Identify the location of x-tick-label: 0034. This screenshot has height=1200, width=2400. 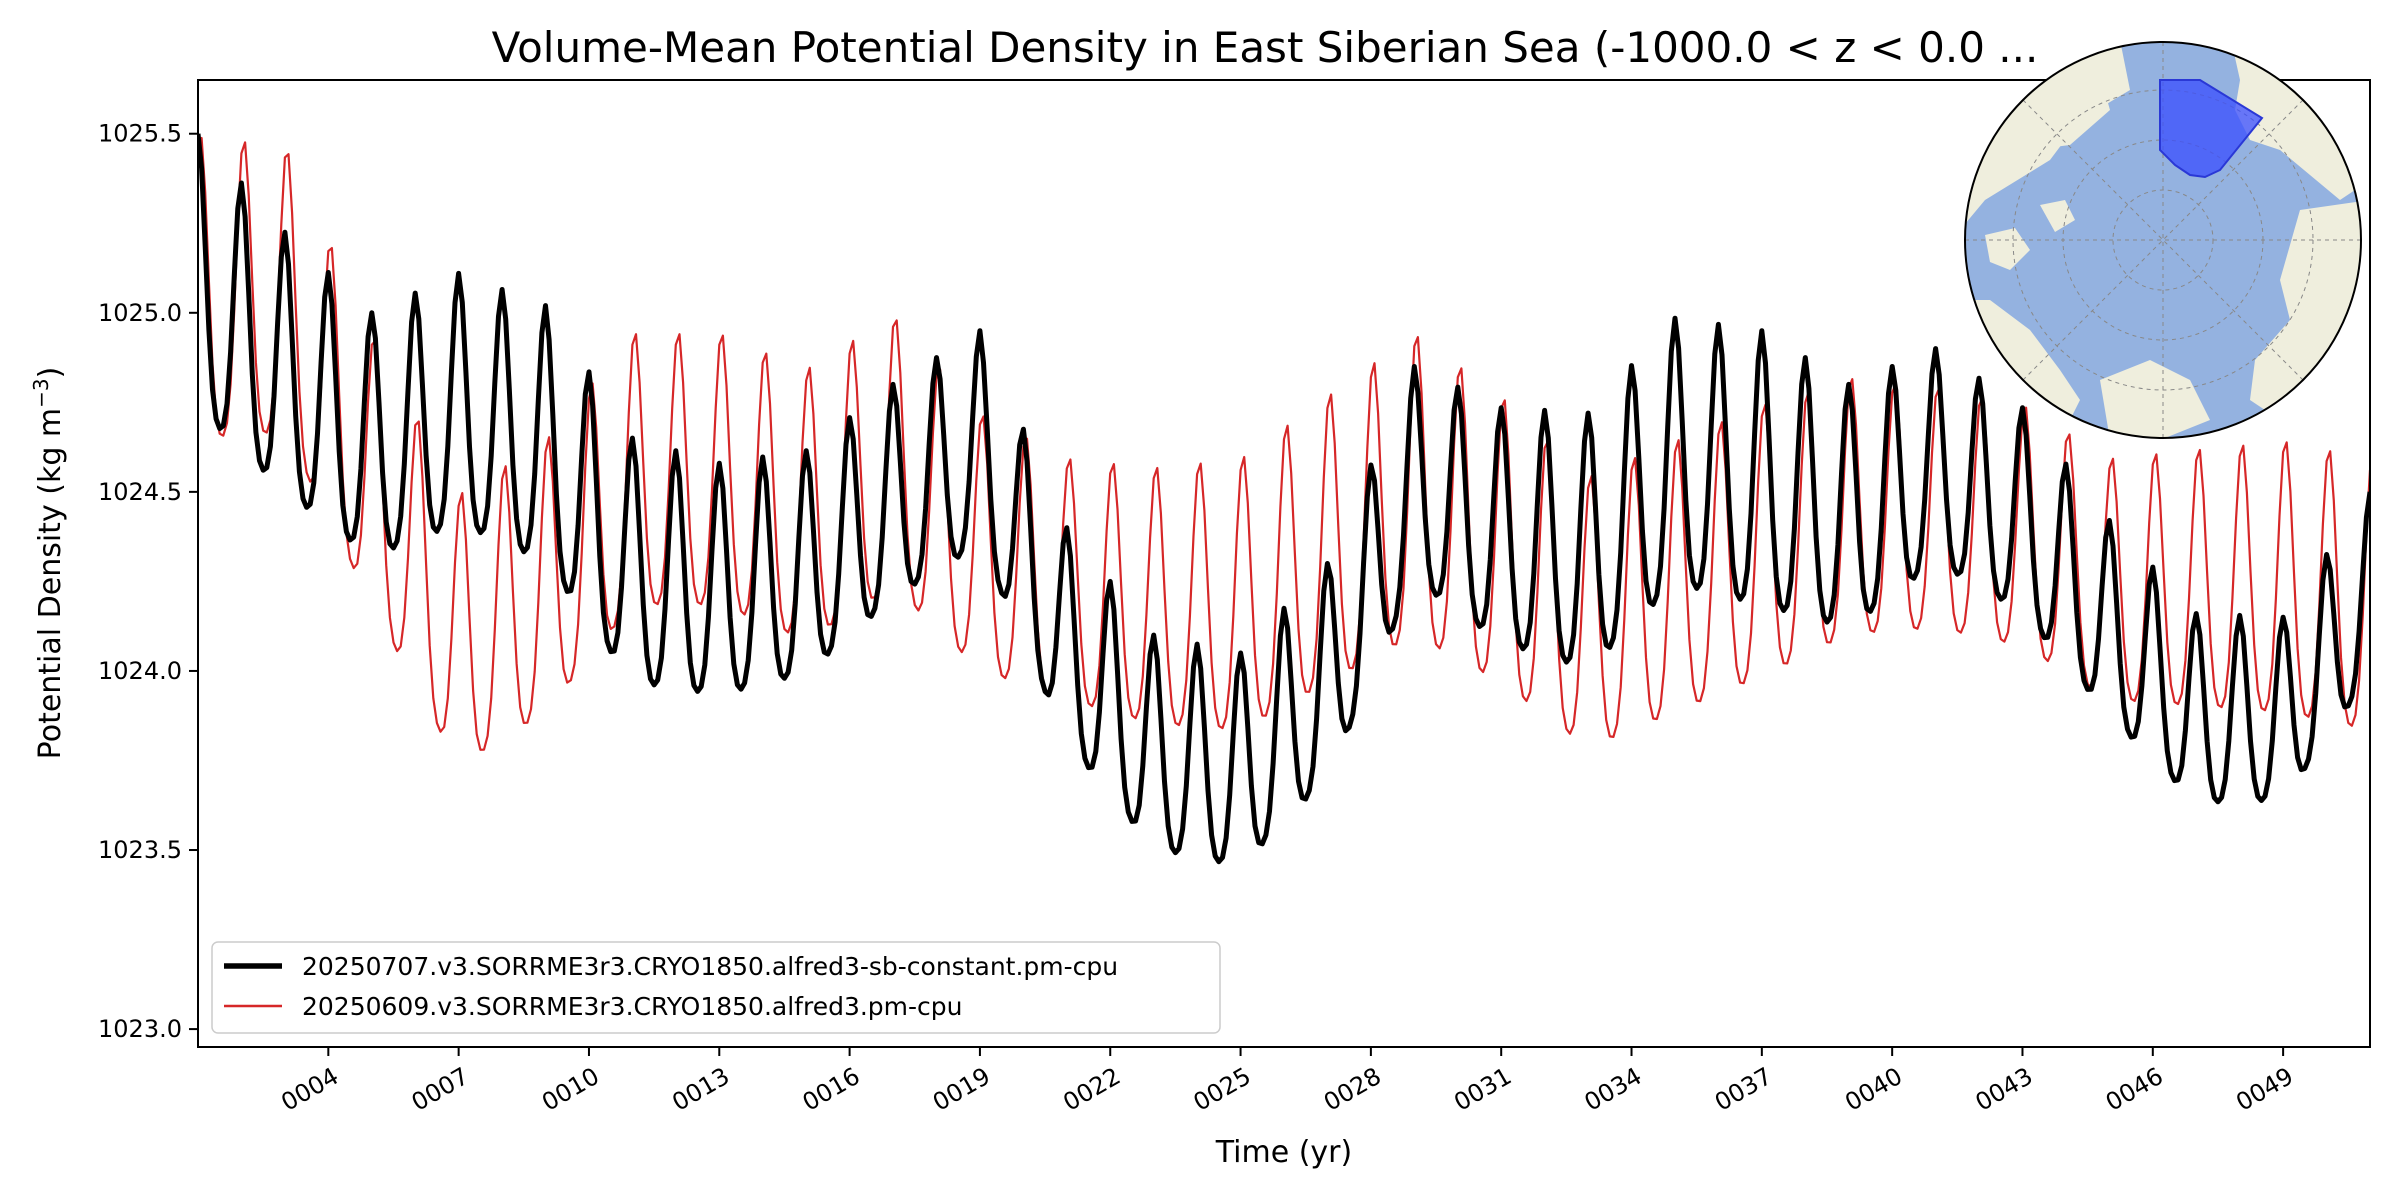
(1613, 1089).